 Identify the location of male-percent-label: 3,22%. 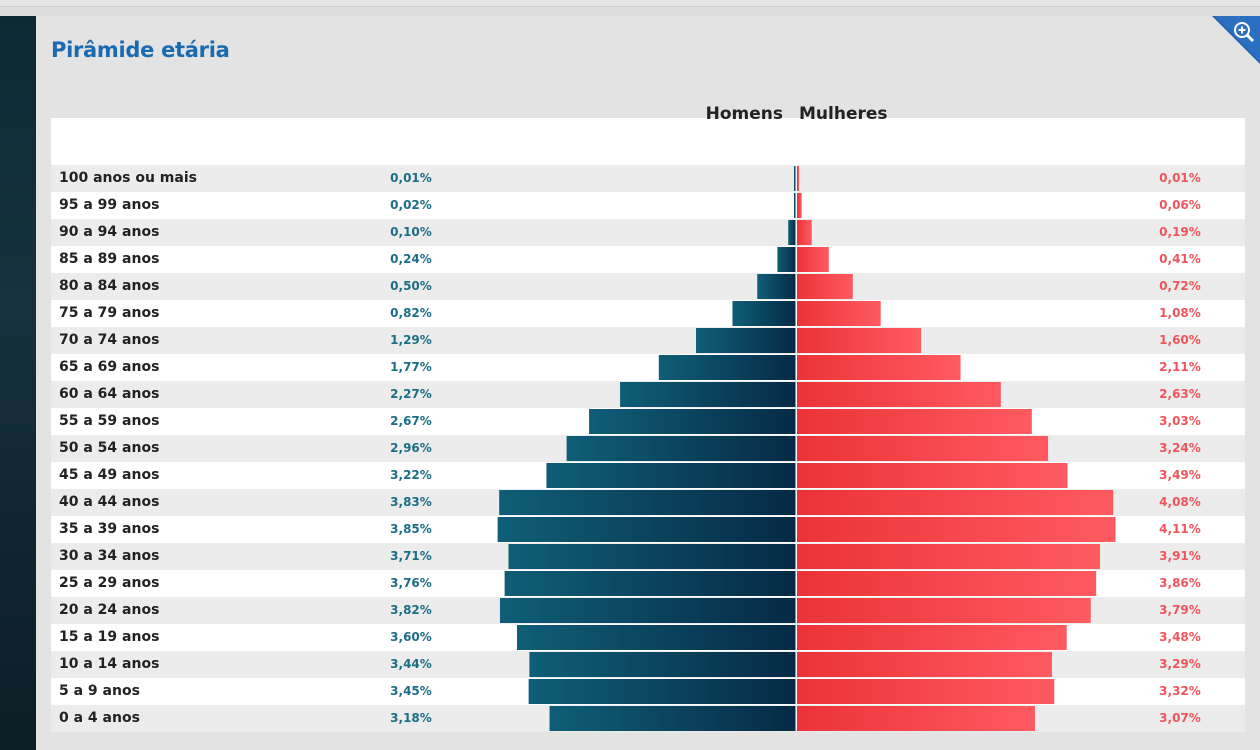
(411, 475).